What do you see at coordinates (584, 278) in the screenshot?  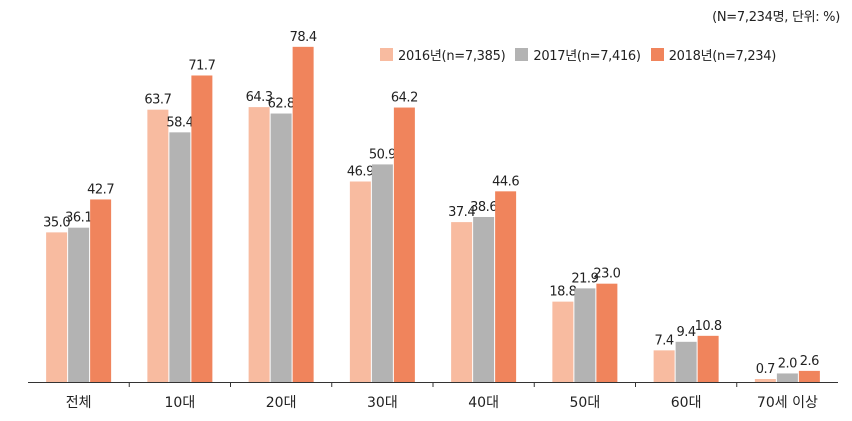 I see `data-label: 21.9` at bounding box center [584, 278].